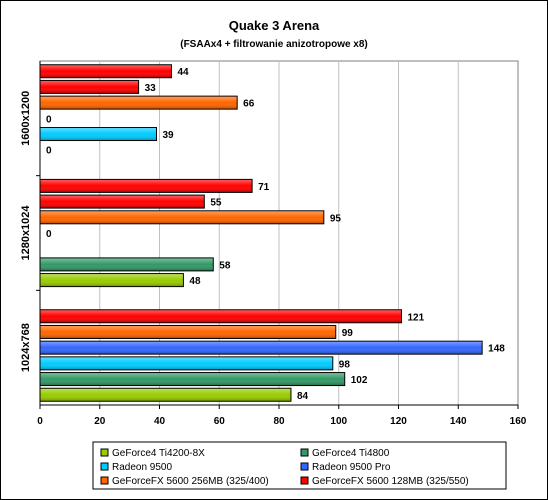 This screenshot has width=548, height=500. Describe the element at coordinates (398, 421) in the screenshot. I see `x-tick-label: 120` at that location.